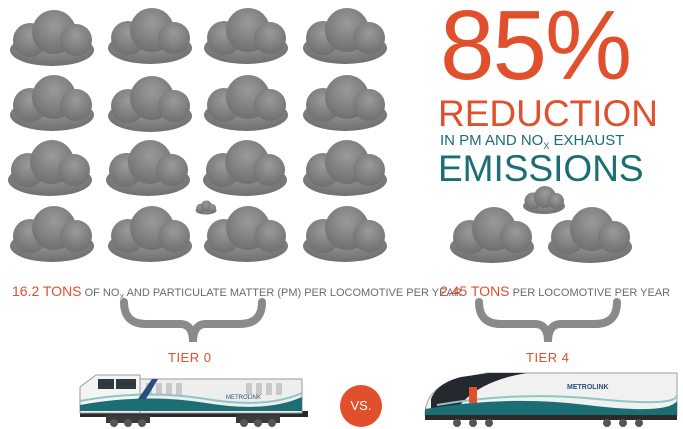 This screenshot has height=429, width=683. I want to click on headline-emissions: EMISSIONS, so click(541, 168).